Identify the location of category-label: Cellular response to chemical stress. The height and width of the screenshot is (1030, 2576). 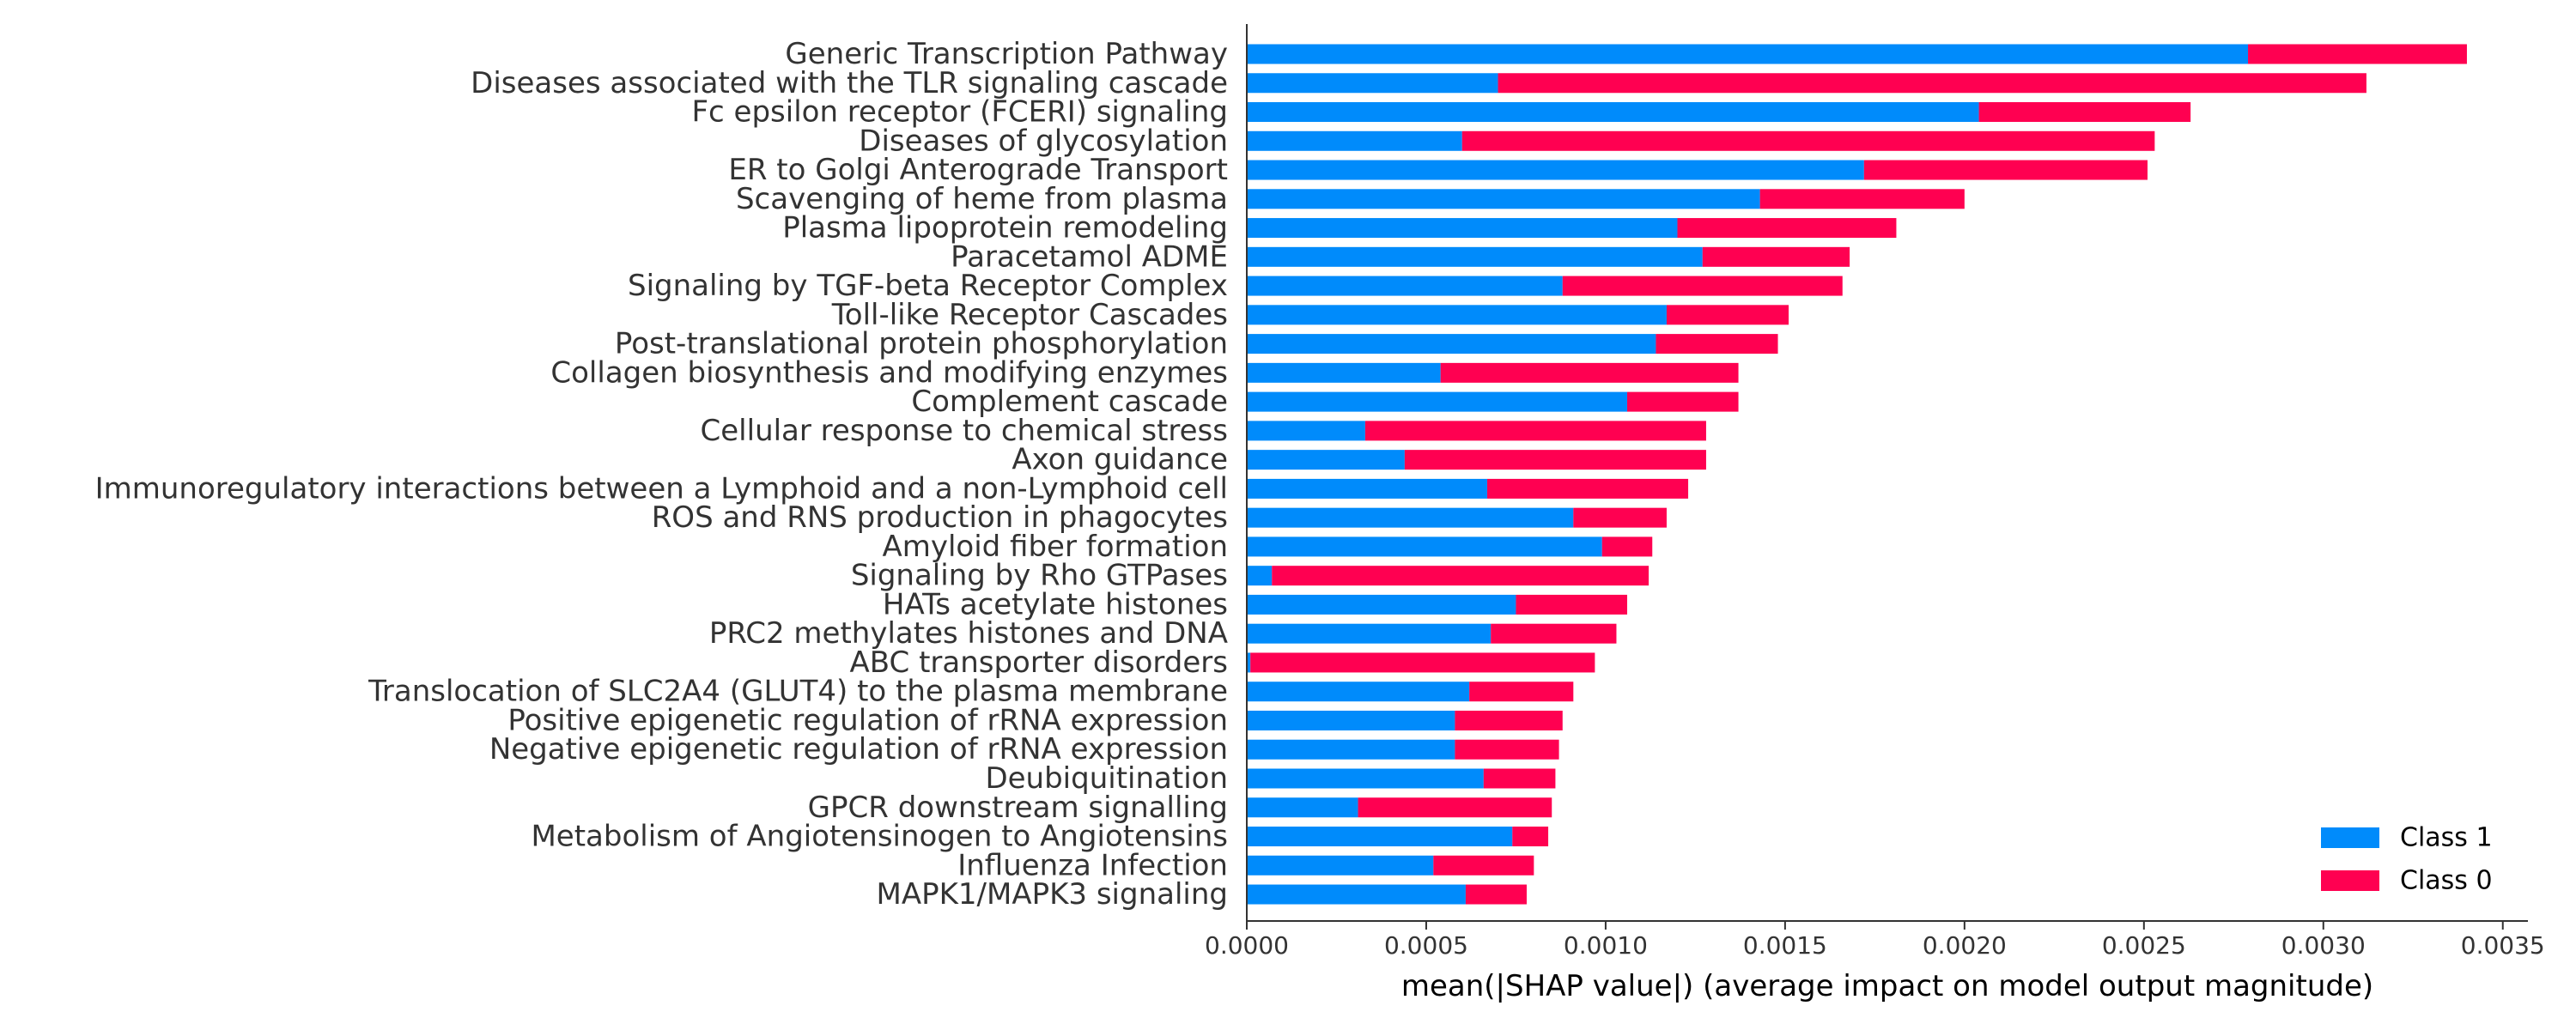
(965, 431).